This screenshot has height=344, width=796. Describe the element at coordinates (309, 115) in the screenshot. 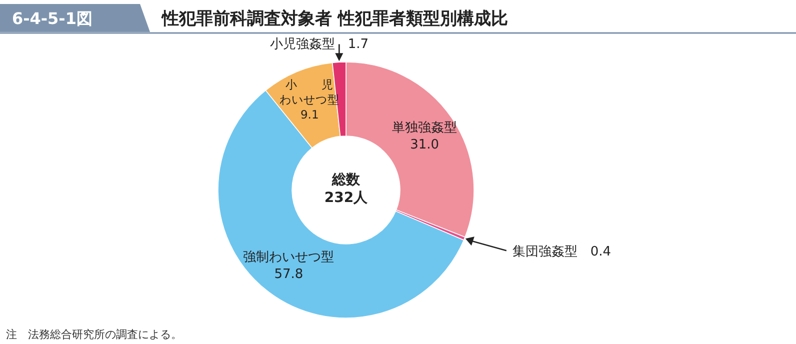

I see `data-label: 9.1` at that location.